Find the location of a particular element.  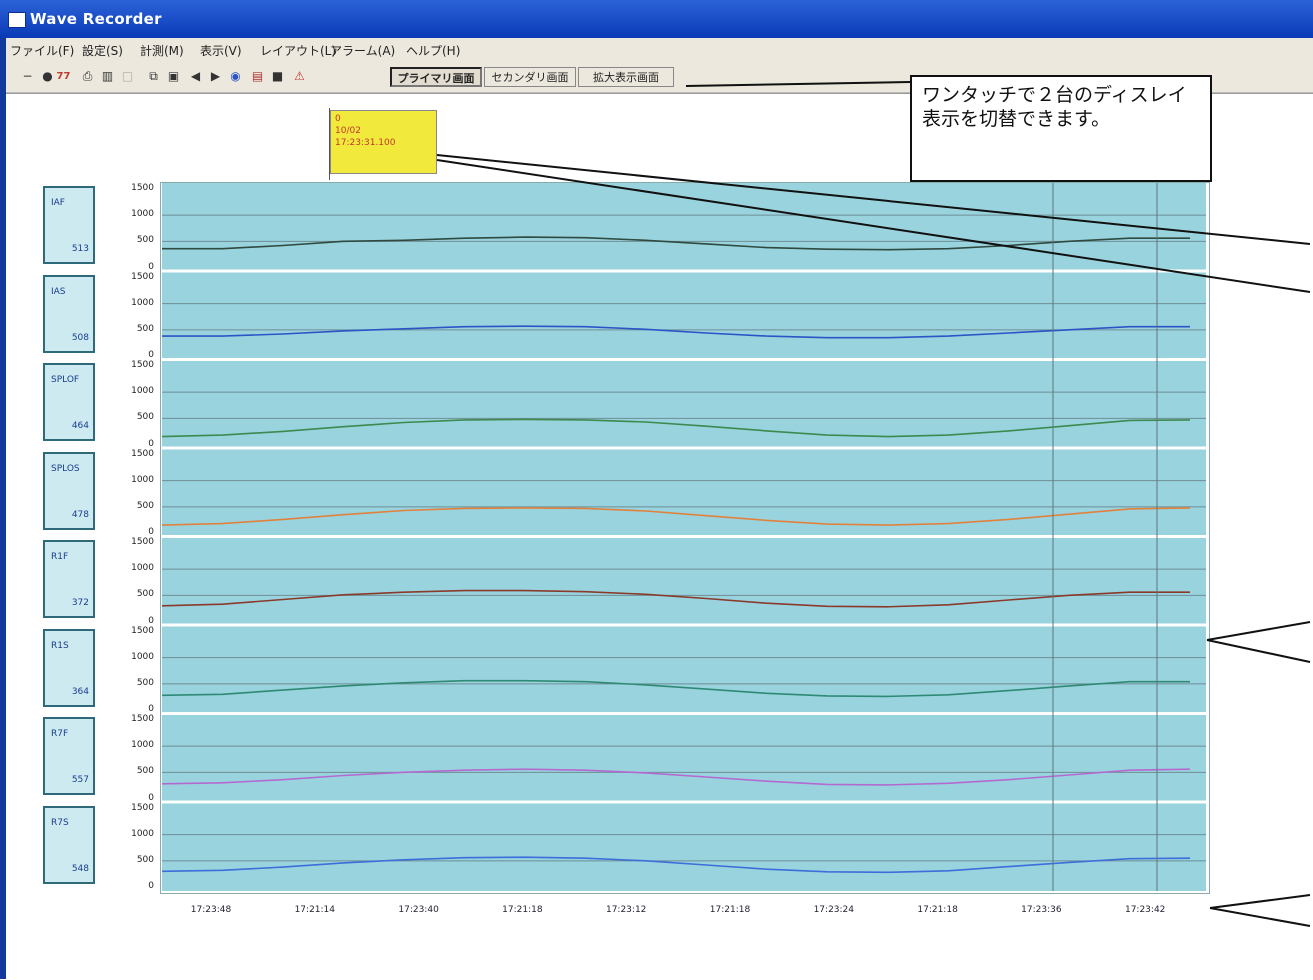

channel-label-r1s: R1S 364 is located at coordinates (69, 667).